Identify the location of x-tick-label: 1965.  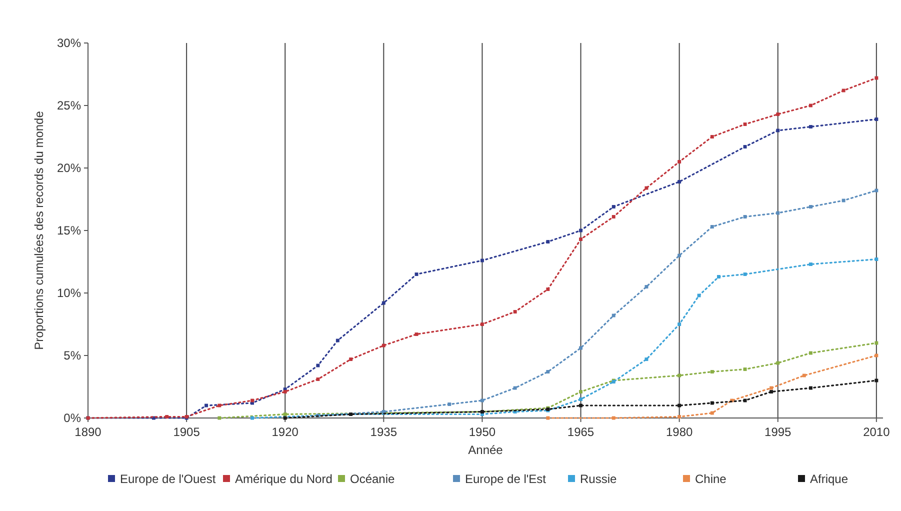
(580, 432).